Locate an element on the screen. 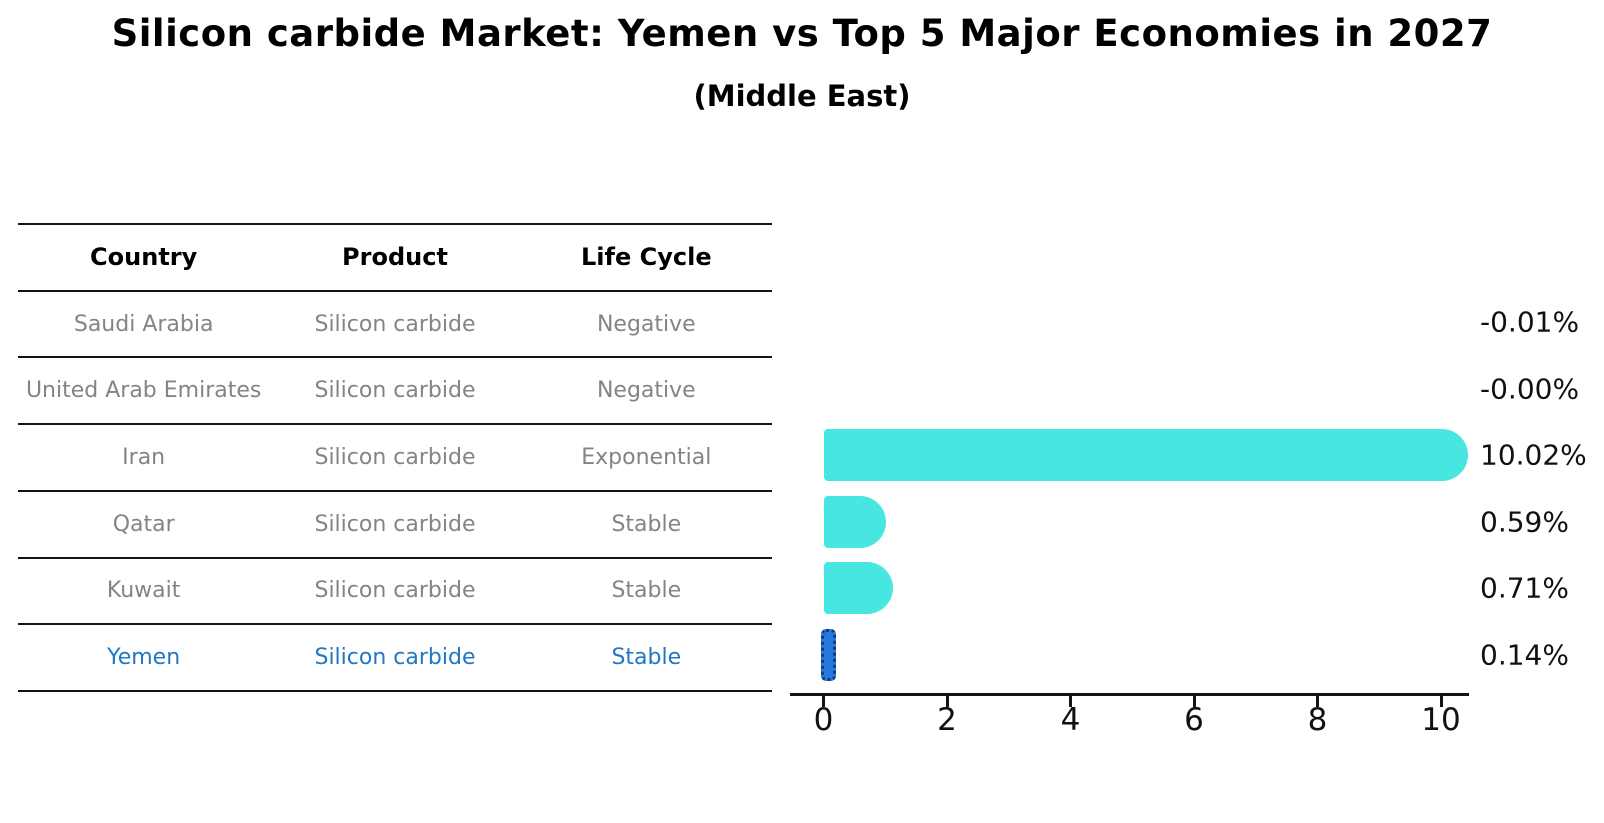 Image resolution: width=1604 pixels, height=823 pixels. value-label-united-arab-emirates: -0.00% is located at coordinates (1530, 389).